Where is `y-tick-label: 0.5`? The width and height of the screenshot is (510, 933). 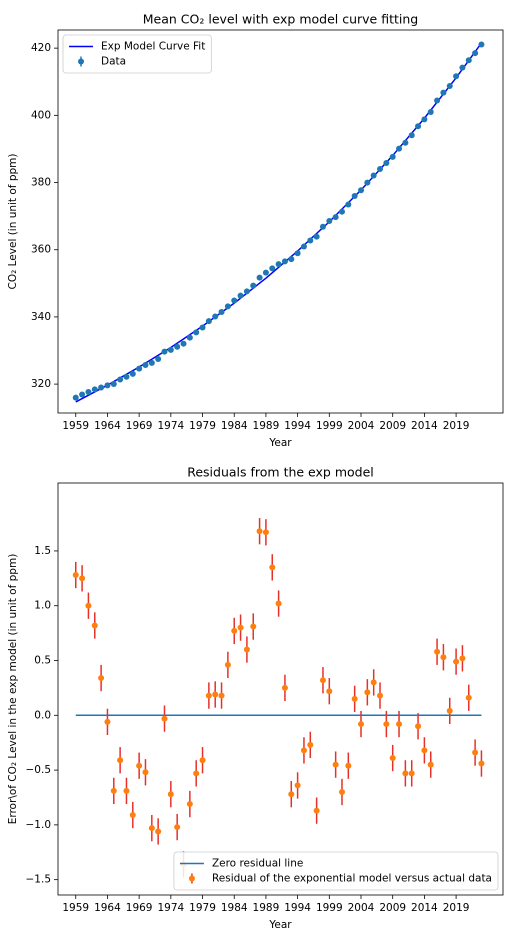
y-tick-label: 0.5 is located at coordinates (42, 661).